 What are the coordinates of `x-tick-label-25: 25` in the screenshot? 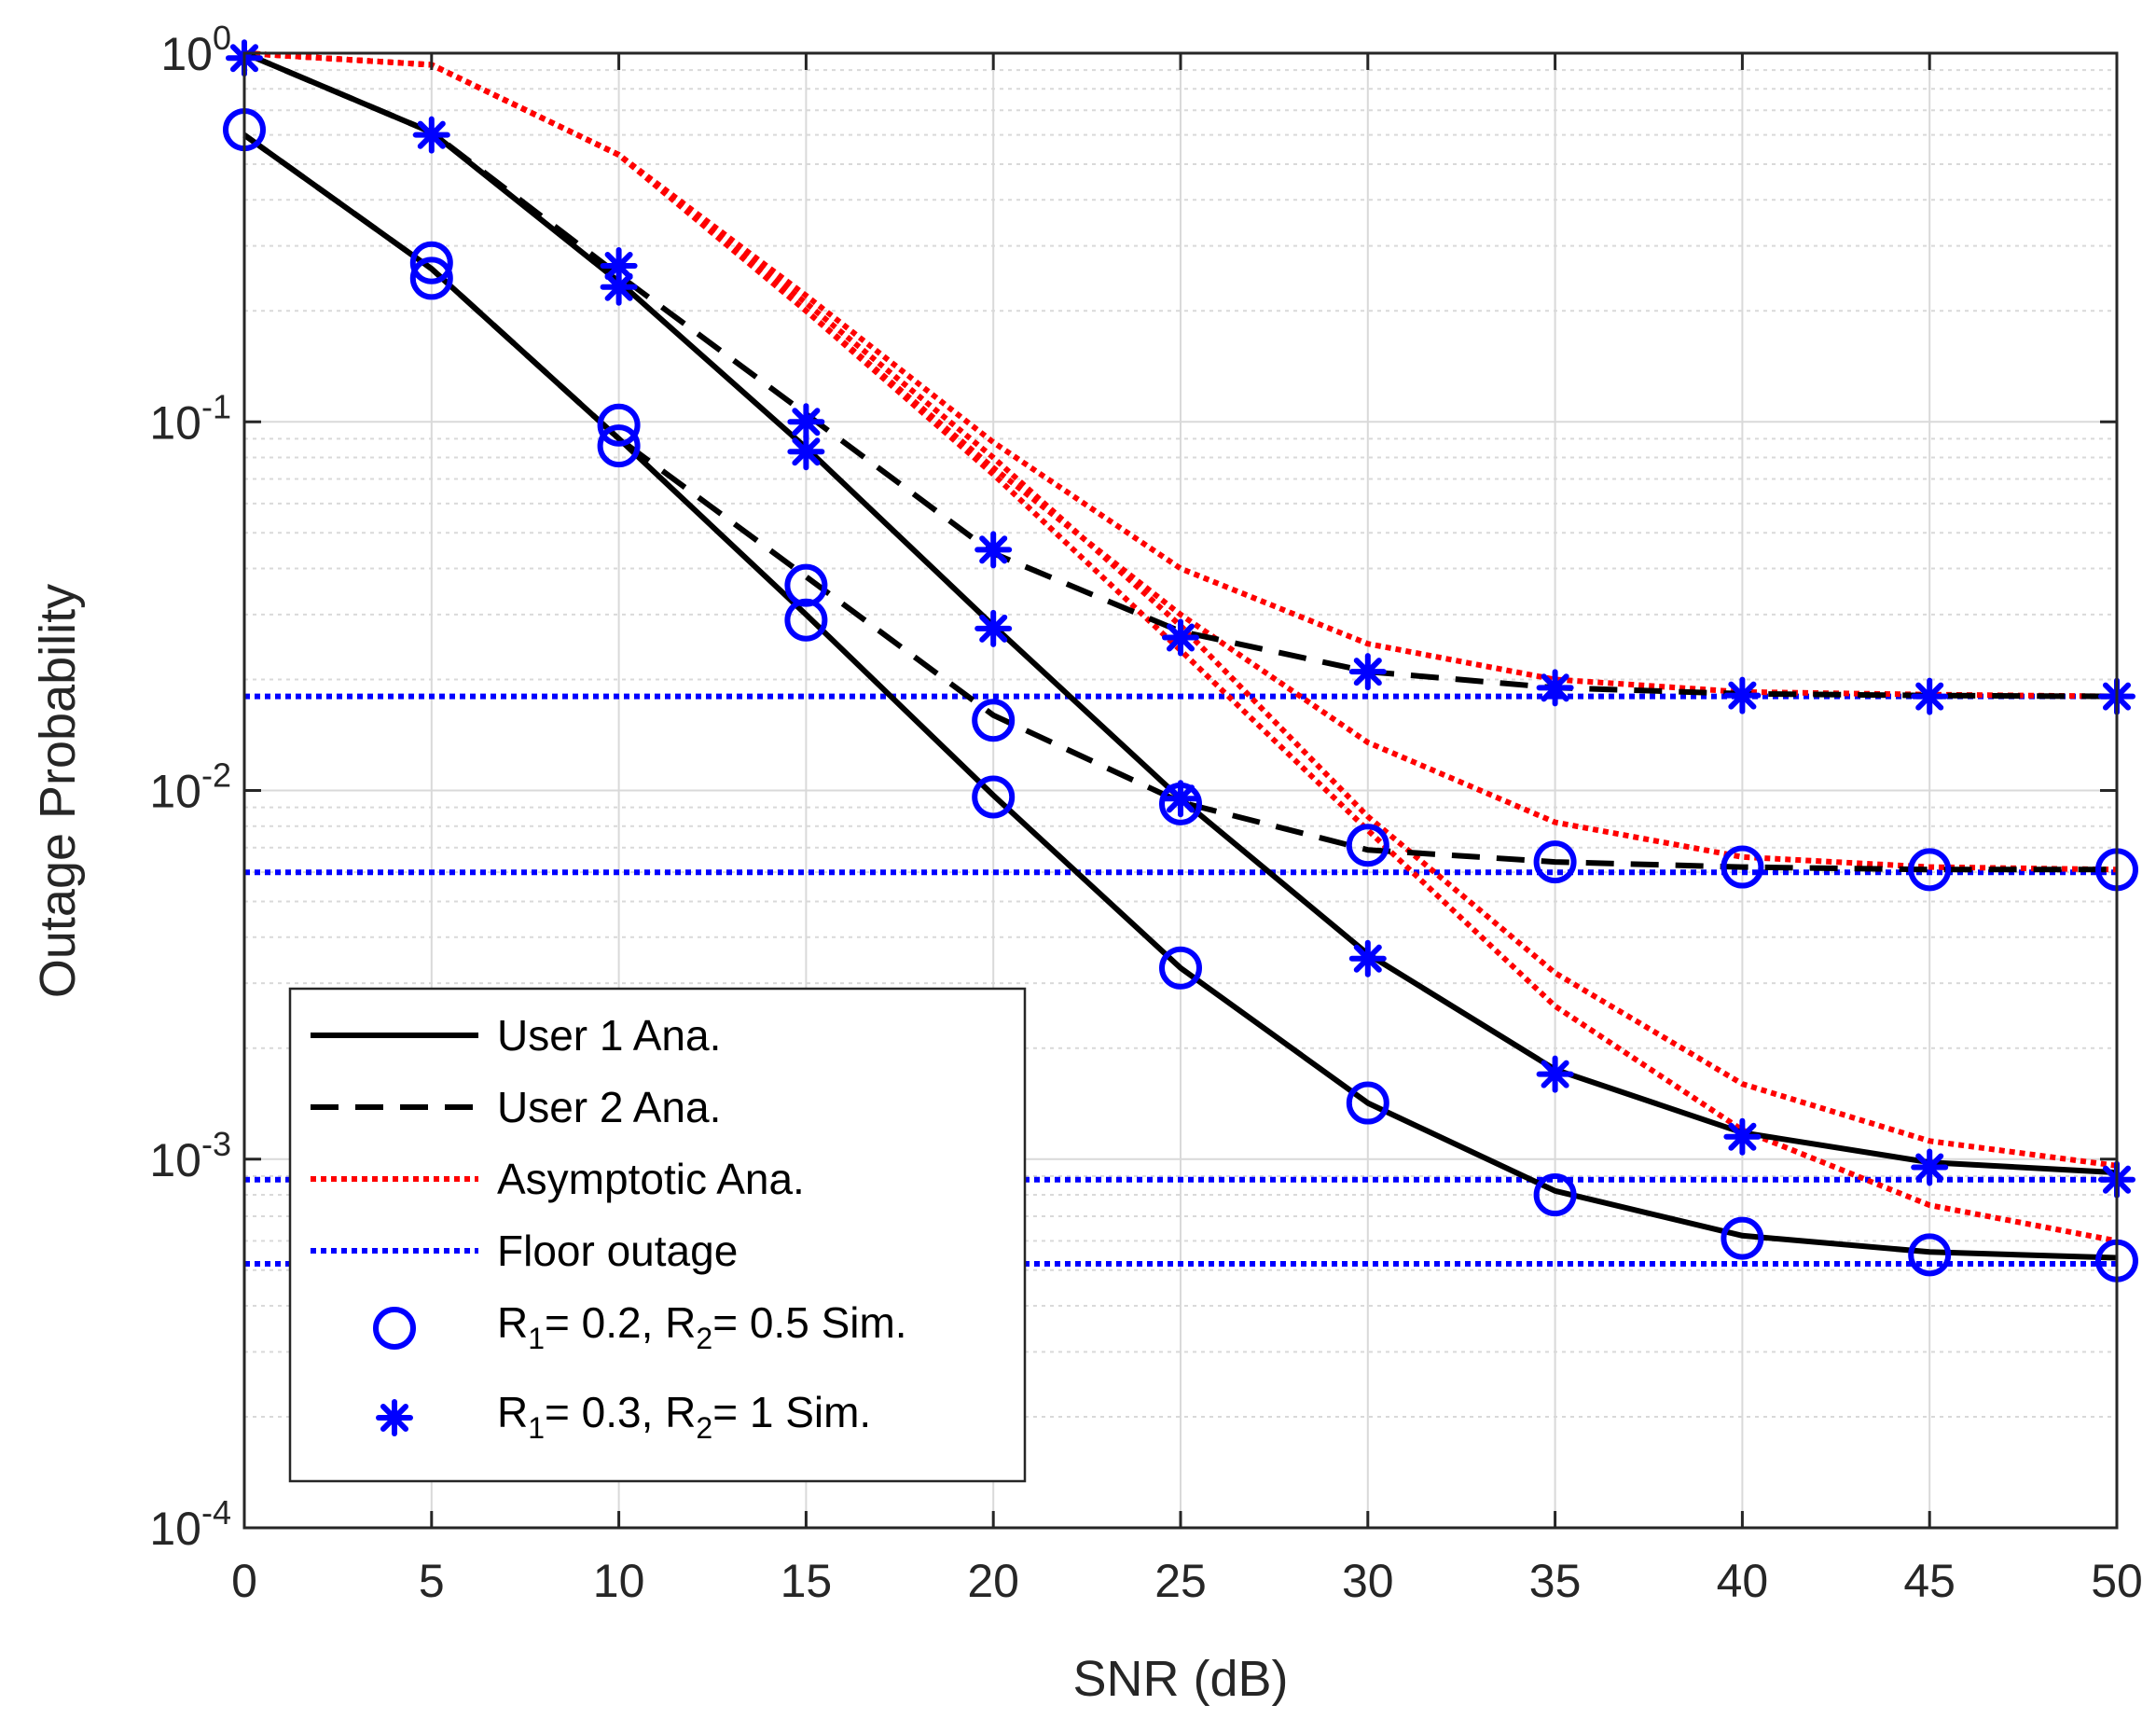 It's located at (1180, 1581).